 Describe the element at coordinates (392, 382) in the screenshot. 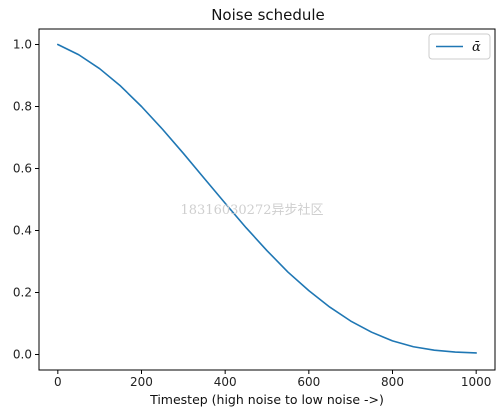

I see `x-tick-label: 800` at that location.